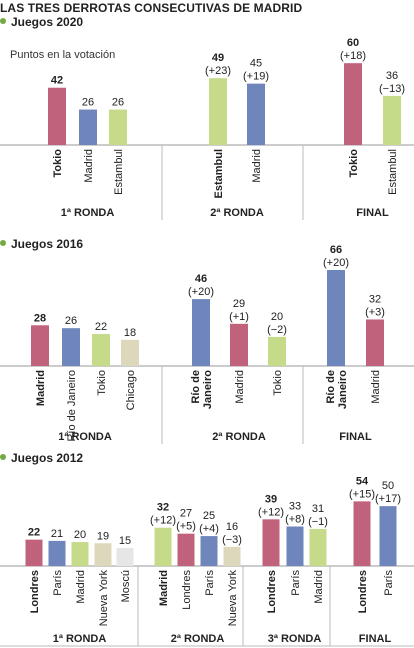 The image size is (414, 648). What do you see at coordinates (186, 514) in the screenshot?
I see `bar-value-label: 27` at bounding box center [186, 514].